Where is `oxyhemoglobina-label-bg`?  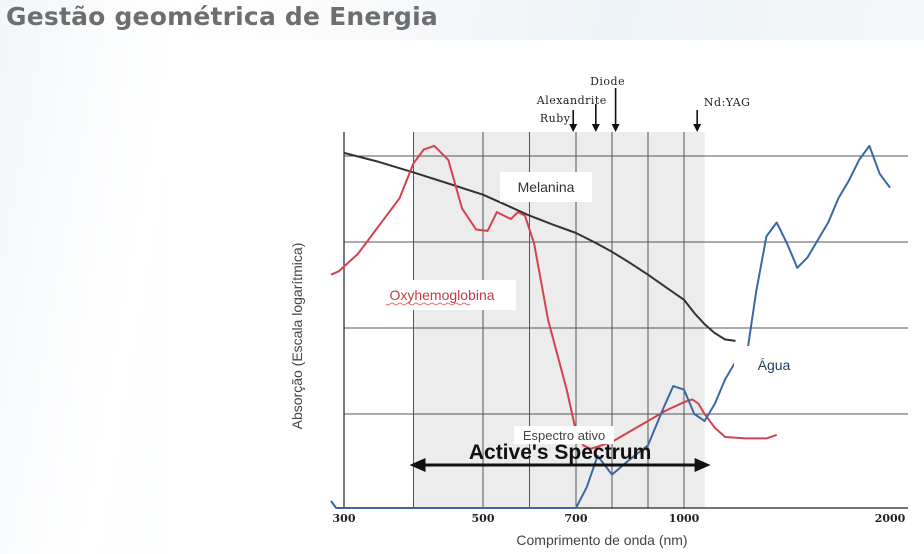 oxyhemoglobina-label-bg is located at coordinates (446, 295).